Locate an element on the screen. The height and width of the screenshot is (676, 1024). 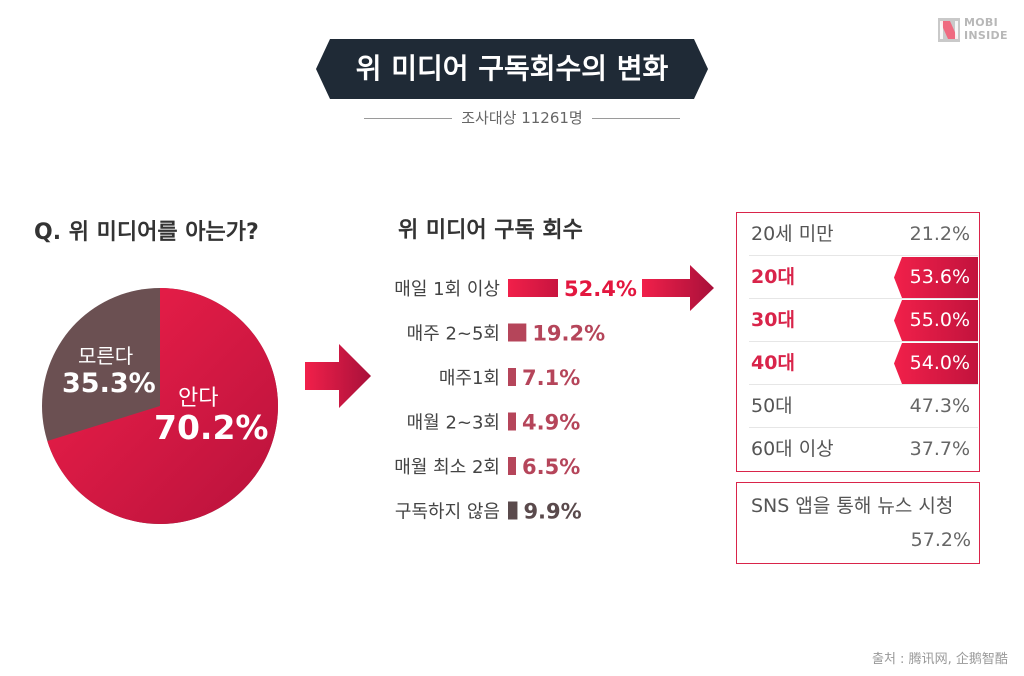
source-credit: 출처 : 腾讯网, 企鹅智酷 is located at coordinates (940, 659).